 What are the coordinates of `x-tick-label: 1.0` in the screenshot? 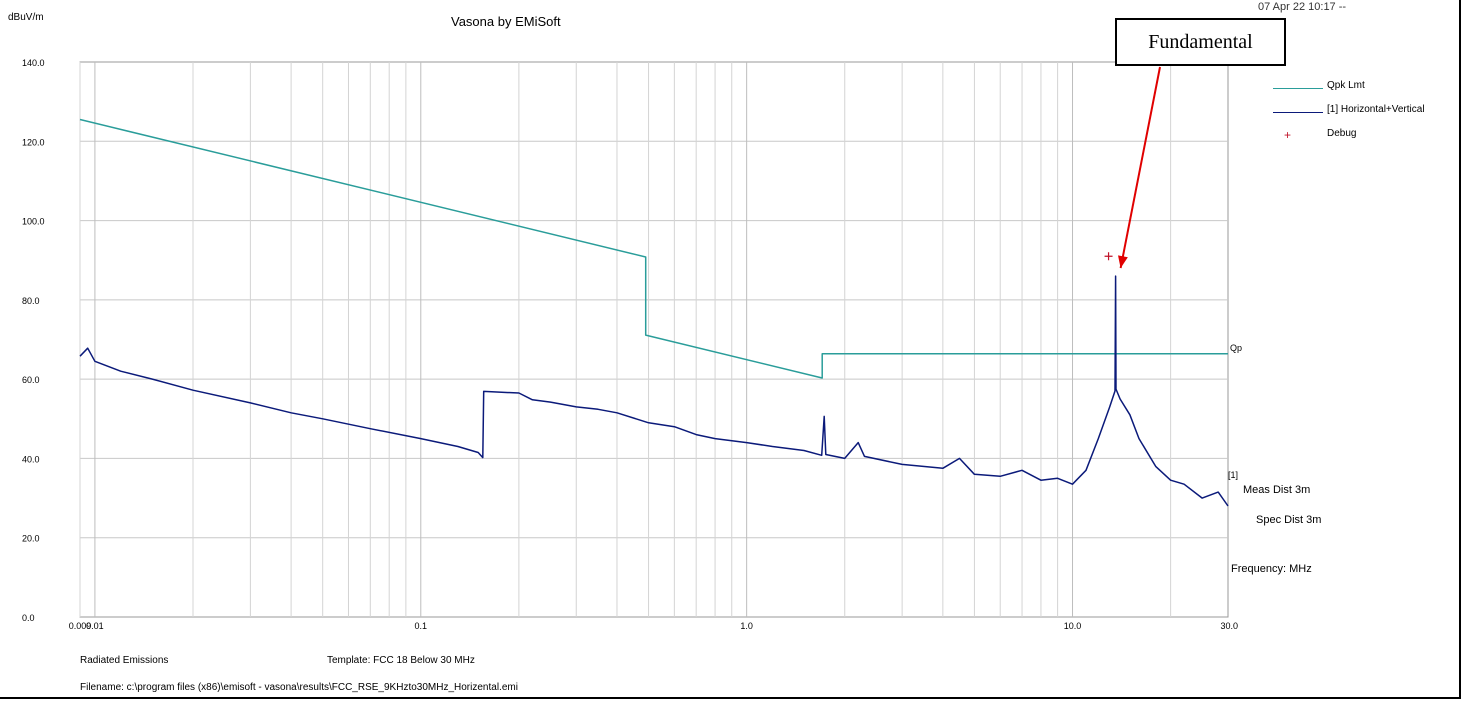 It's located at (746, 626).